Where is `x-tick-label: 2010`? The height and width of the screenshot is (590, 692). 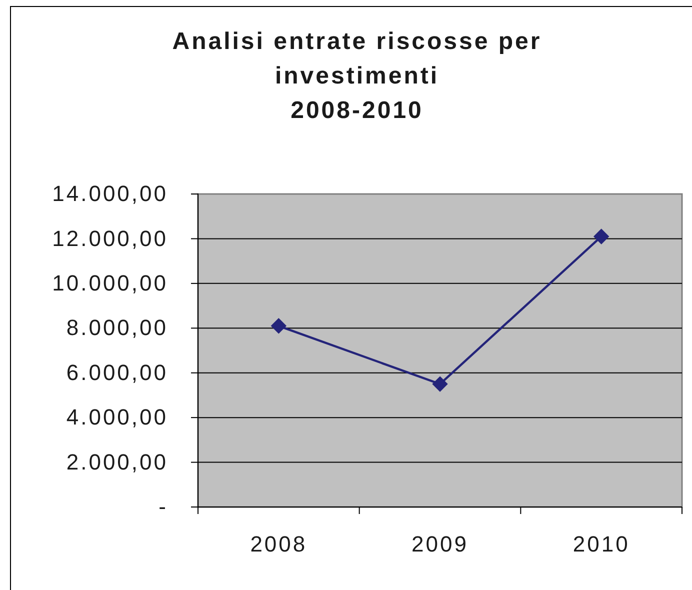 x-tick-label: 2010 is located at coordinates (601, 544).